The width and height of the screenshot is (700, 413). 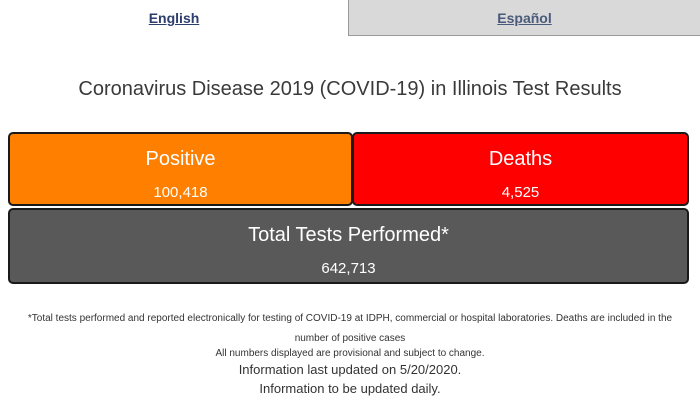 What do you see at coordinates (350, 388) in the screenshot?
I see `update-frequency-note: Information to be updated daily.` at bounding box center [350, 388].